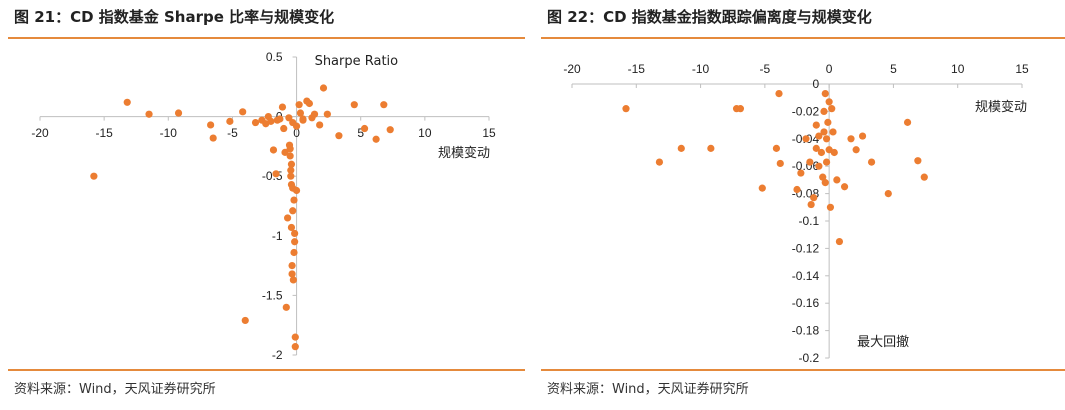 The height and width of the screenshot is (410, 1065). I want to click on x-tick-label: -10, so click(701, 69).